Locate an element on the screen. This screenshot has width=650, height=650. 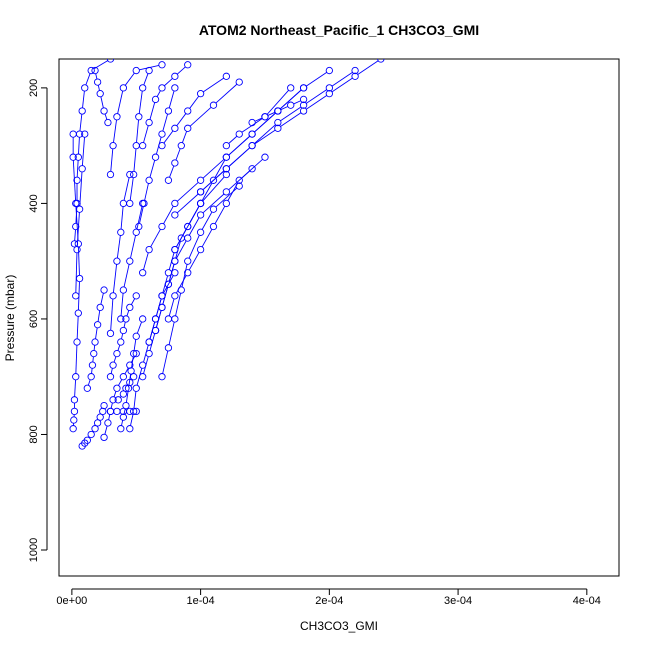
x-tick-label: 2e-04 is located at coordinates (329, 601).